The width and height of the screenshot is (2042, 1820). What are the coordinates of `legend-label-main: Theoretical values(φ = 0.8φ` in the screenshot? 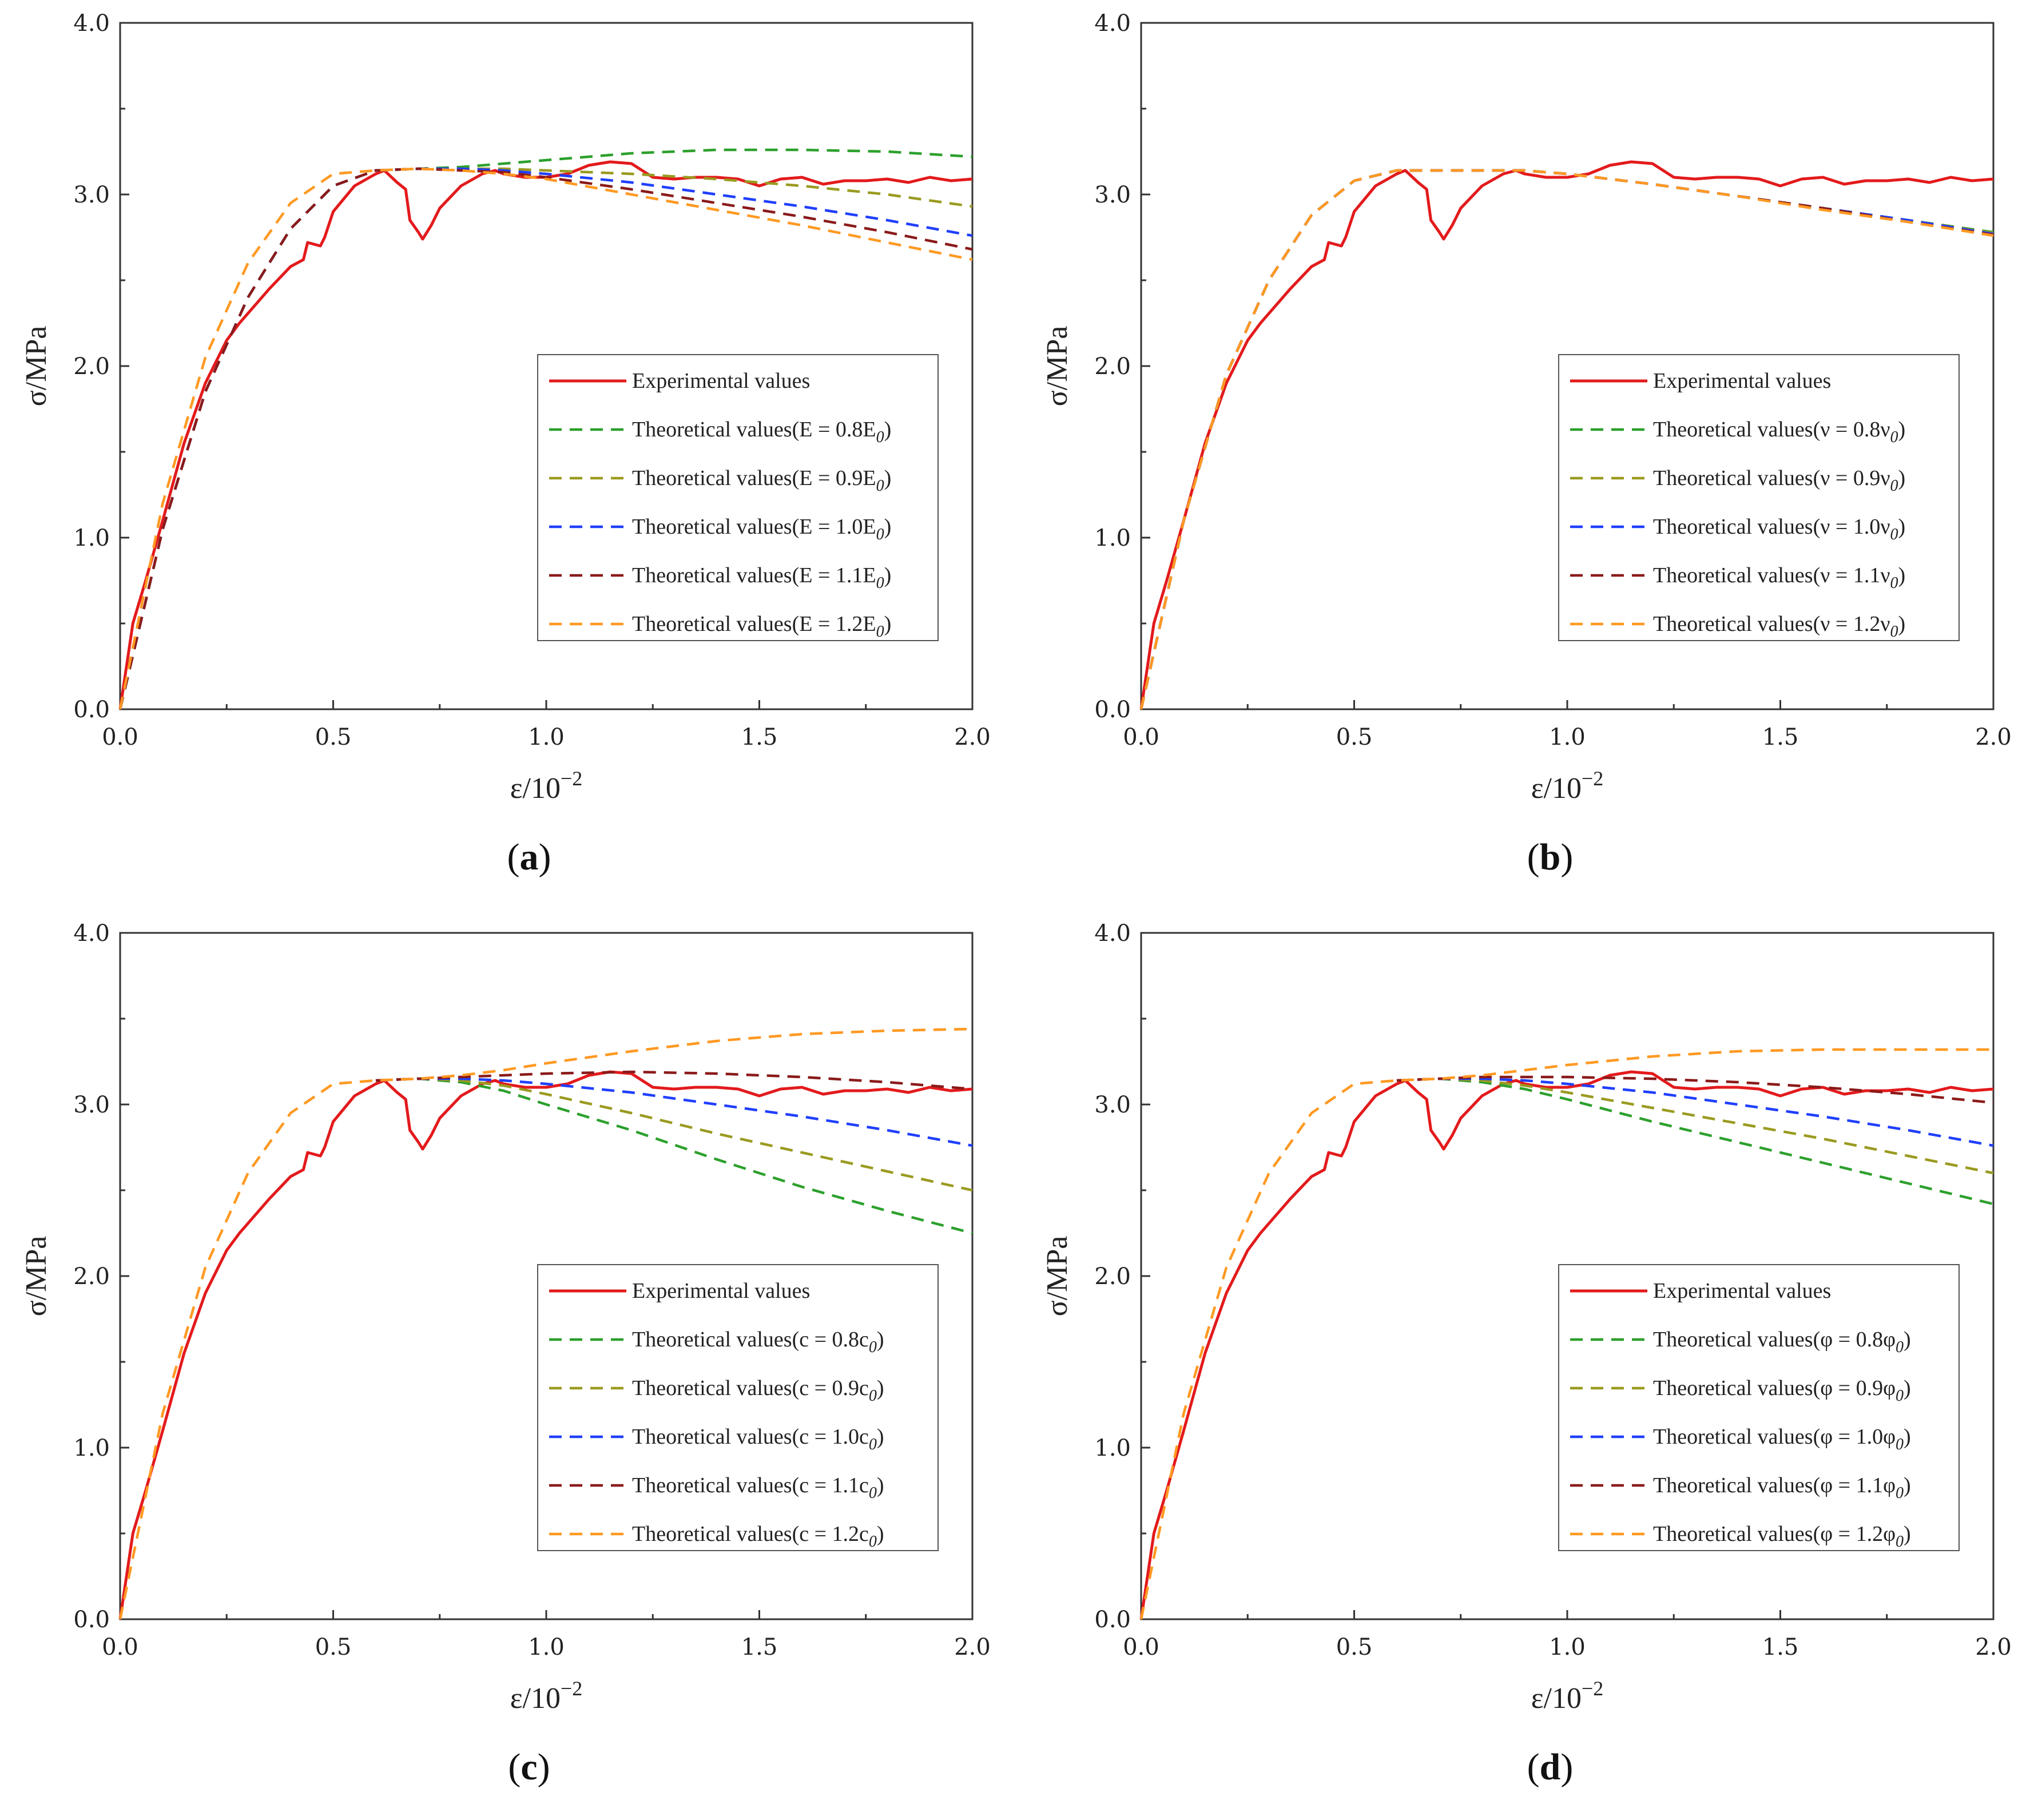 It's located at (1774, 1340).